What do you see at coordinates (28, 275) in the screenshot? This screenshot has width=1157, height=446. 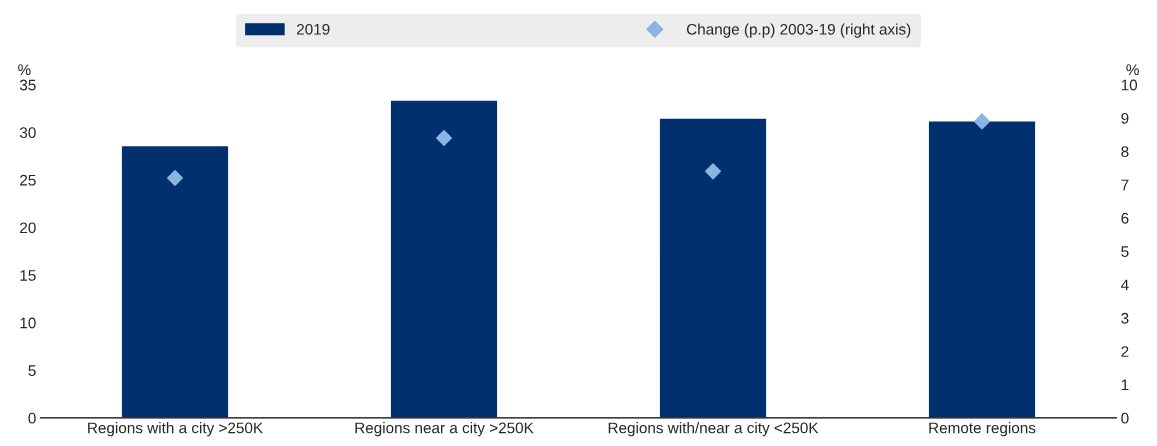 I see `y-tick-label: 15` at bounding box center [28, 275].